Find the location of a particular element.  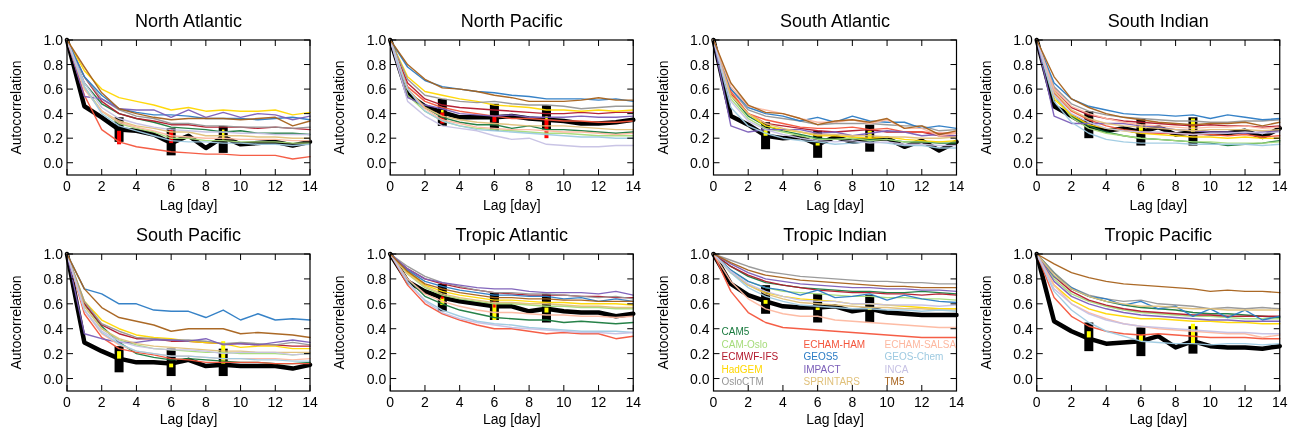

chart-title: North Pacific is located at coordinates (511, 21).